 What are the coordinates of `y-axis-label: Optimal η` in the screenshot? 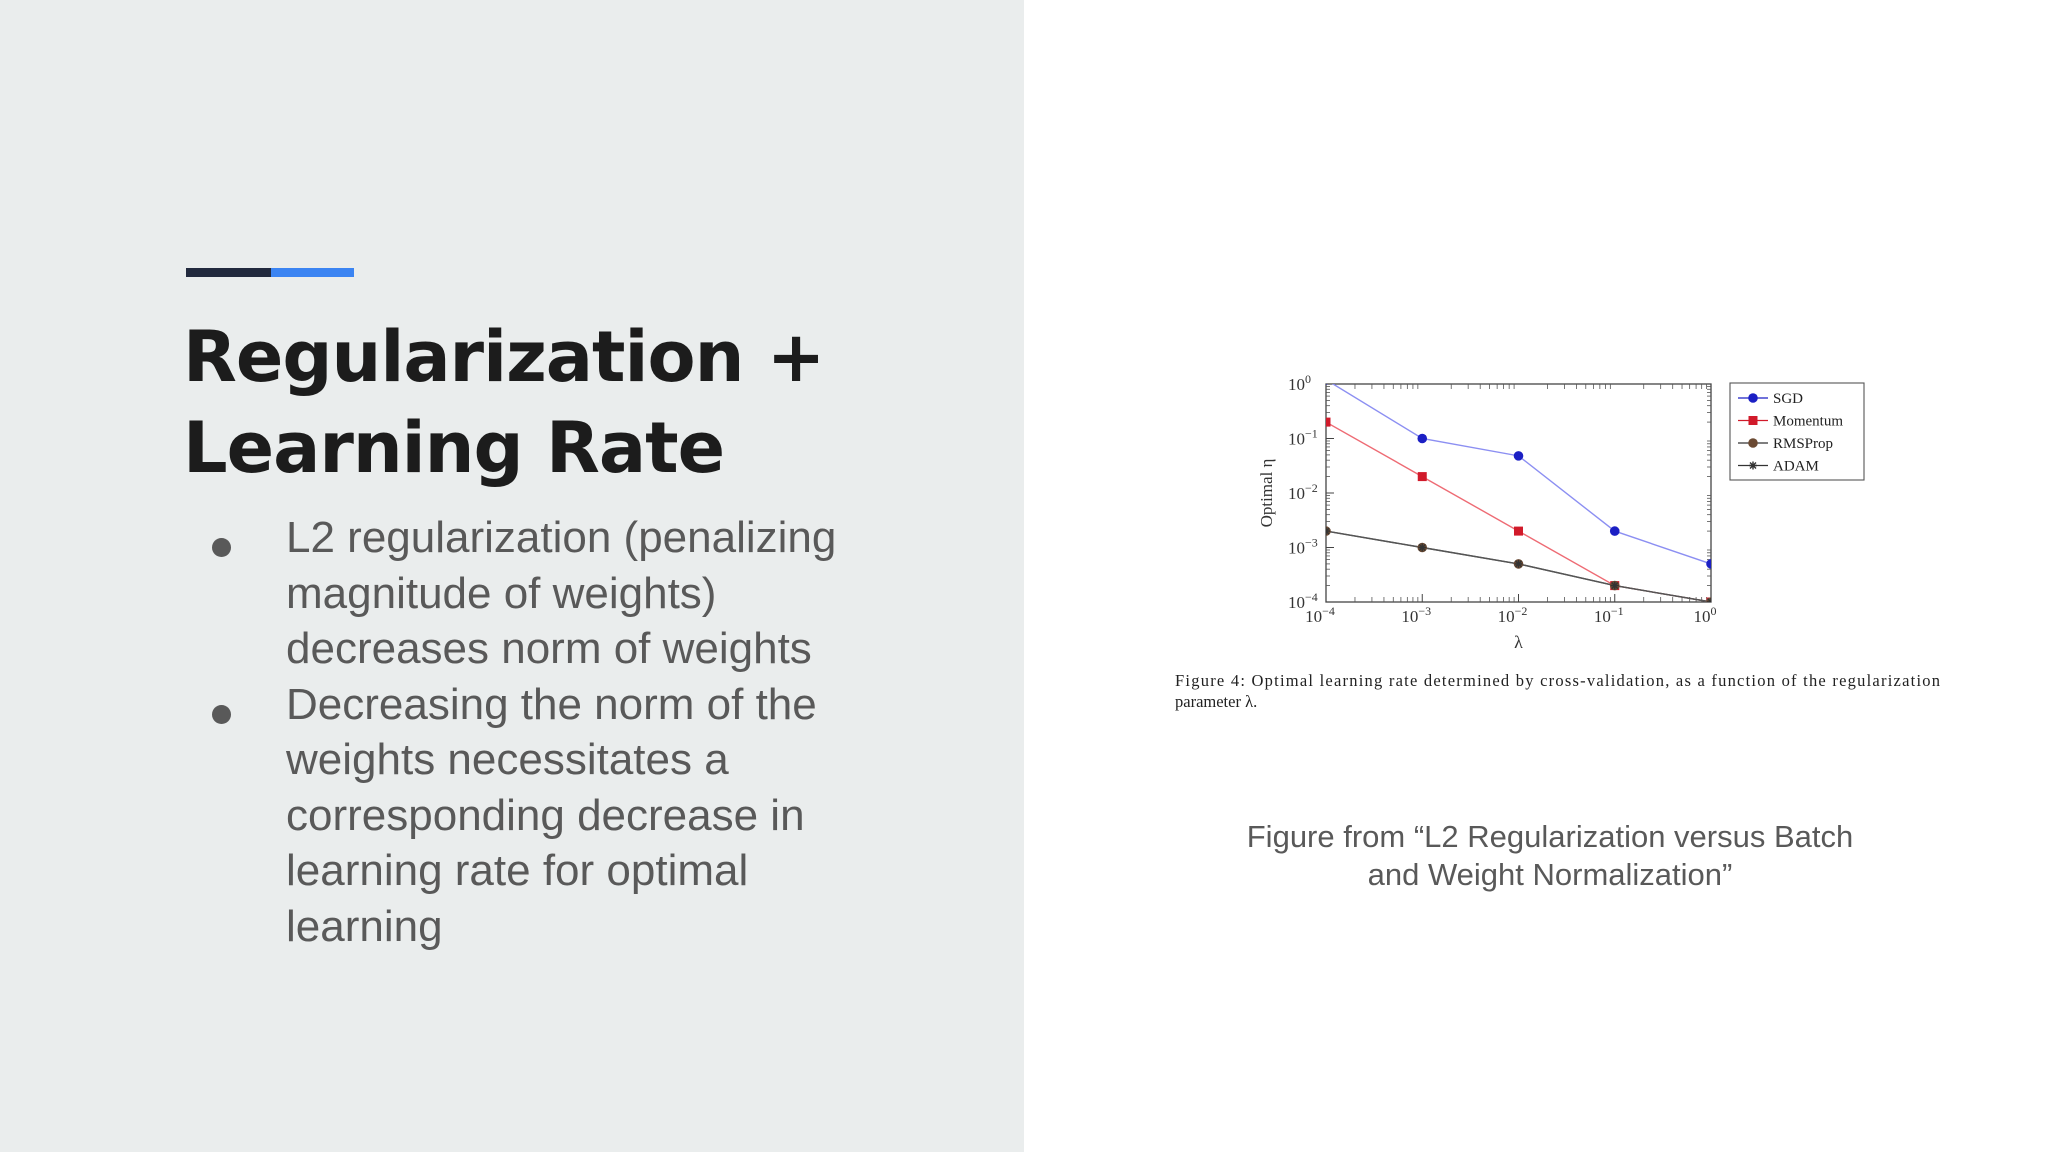 It's located at (1266, 493).